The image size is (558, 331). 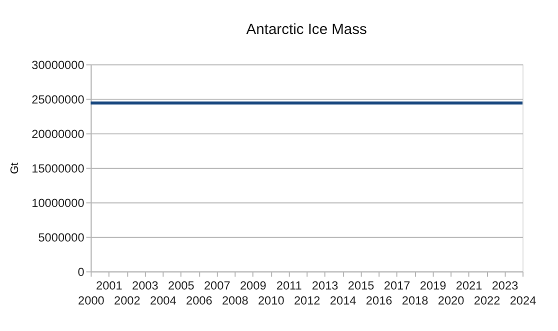 What do you see at coordinates (451, 300) in the screenshot?
I see `x-tick-label: 2020` at bounding box center [451, 300].